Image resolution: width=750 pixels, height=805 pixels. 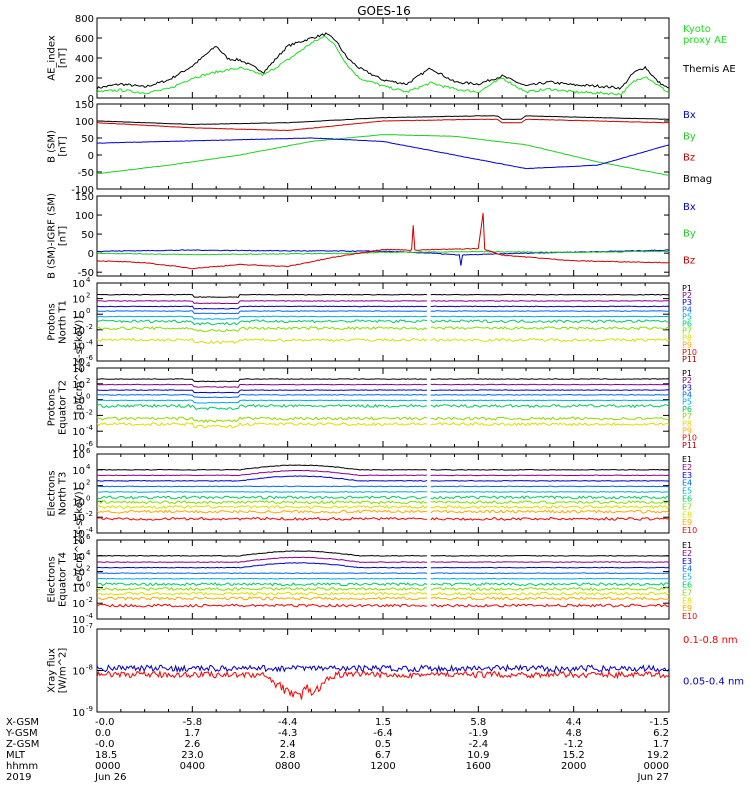 I want to click on y-axis-label: [W/m^2], so click(x=63, y=671).